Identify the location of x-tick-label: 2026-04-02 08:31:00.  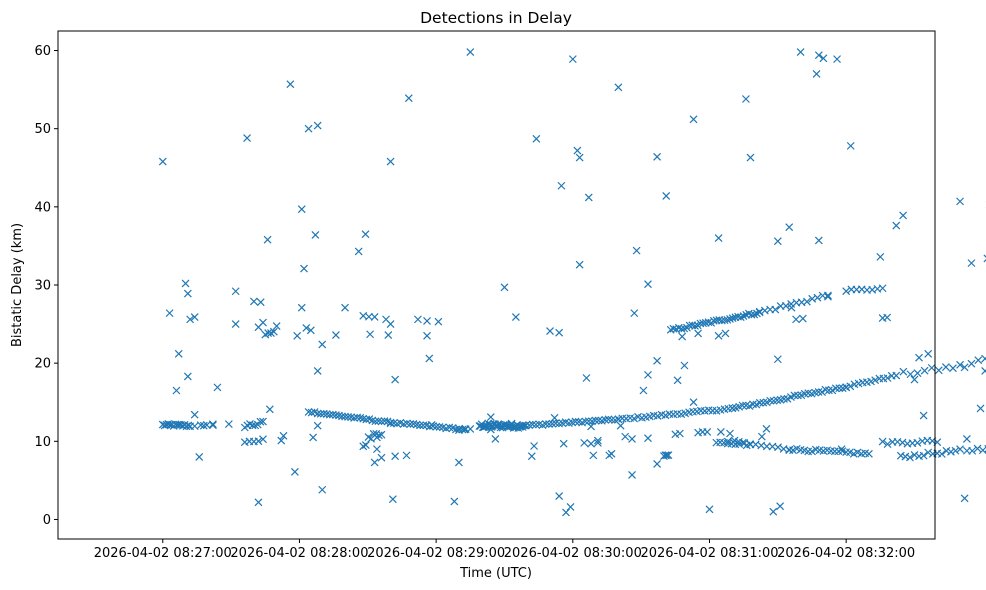
(709, 553).